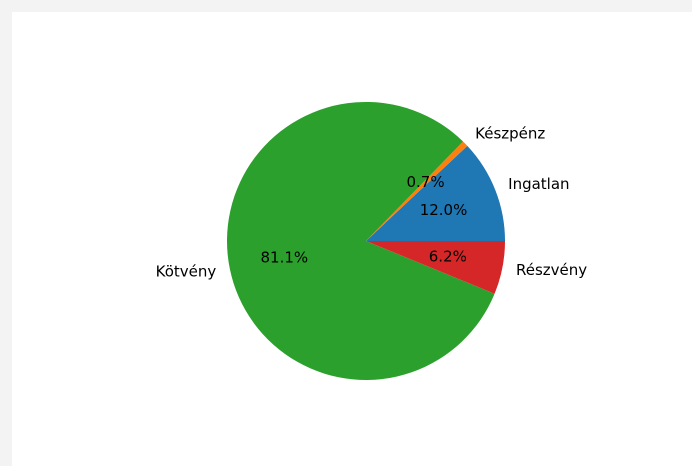 This screenshot has height=466, width=692. Describe the element at coordinates (448, 257) in the screenshot. I see `slice-percentage-label: 6.2%` at that location.